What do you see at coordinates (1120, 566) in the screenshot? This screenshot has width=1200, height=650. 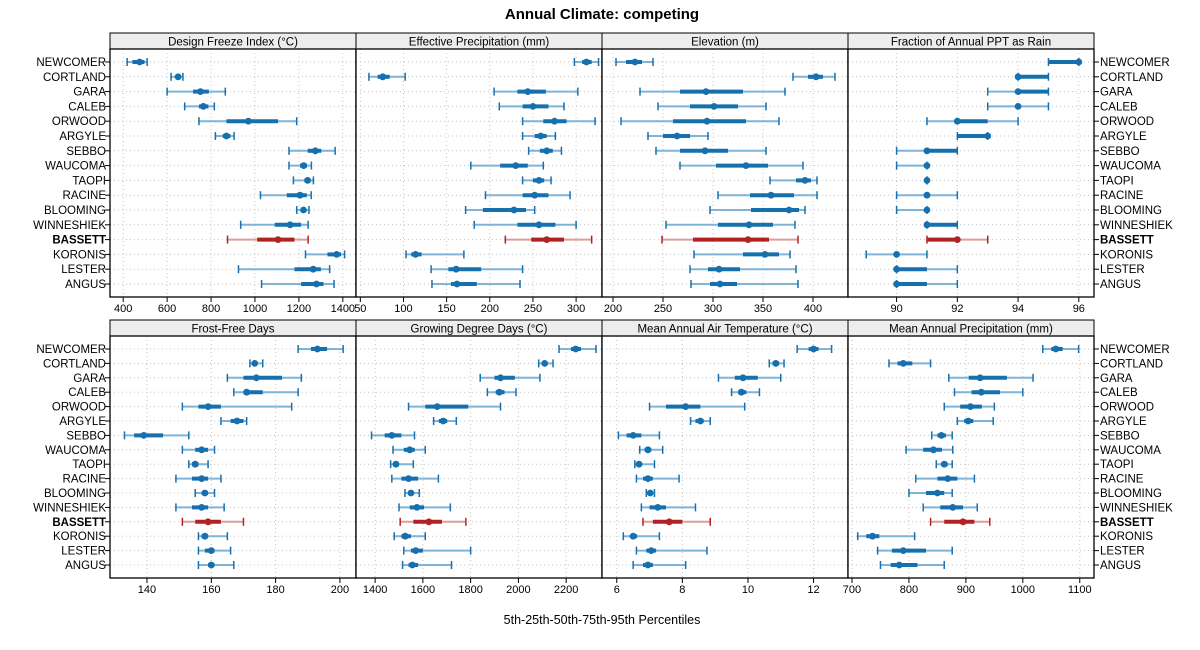 I see `row-label-right-angus: ANGUS` at bounding box center [1120, 566].